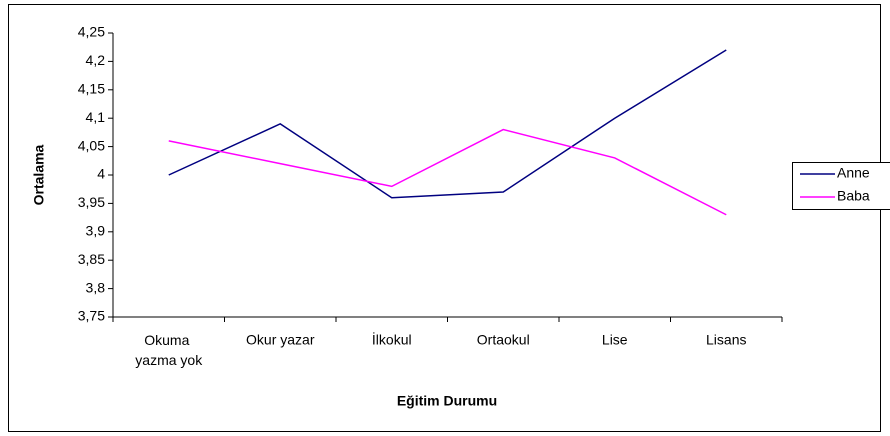  Describe the element at coordinates (91, 259) in the screenshot. I see `y-tick-label: 3,85` at that location.